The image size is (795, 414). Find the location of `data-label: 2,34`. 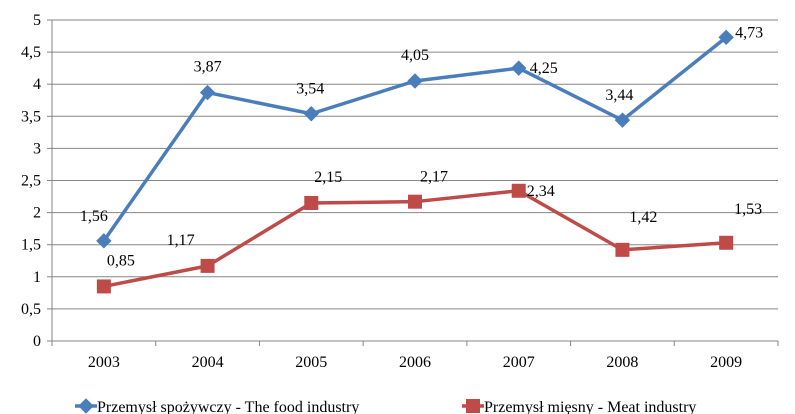

data-label: 2,34 is located at coordinates (541, 191).